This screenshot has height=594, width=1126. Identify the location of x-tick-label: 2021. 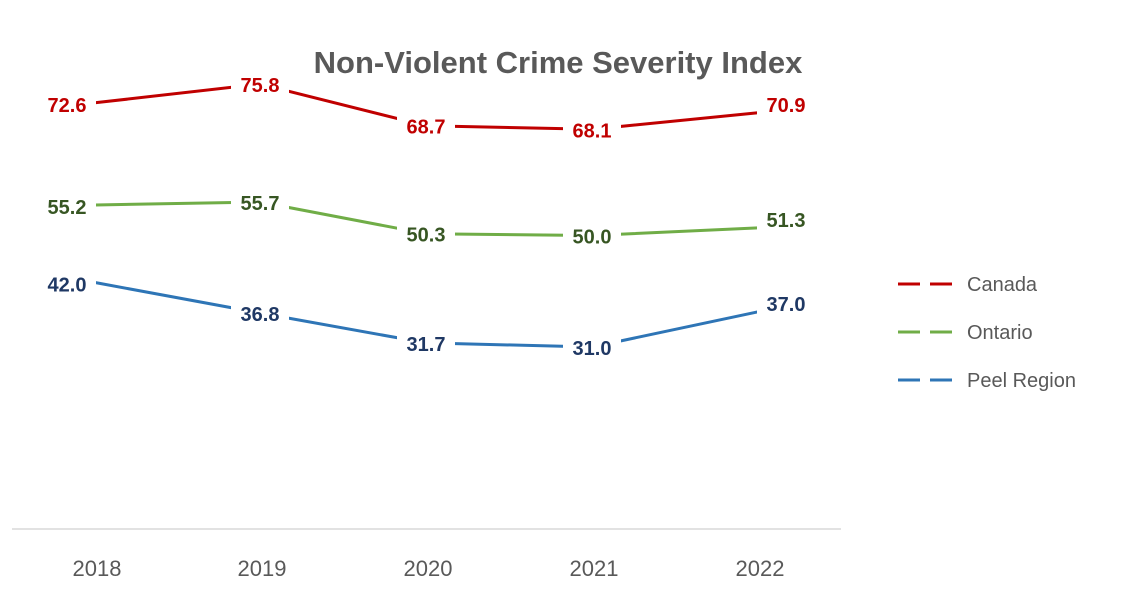
(594, 568).